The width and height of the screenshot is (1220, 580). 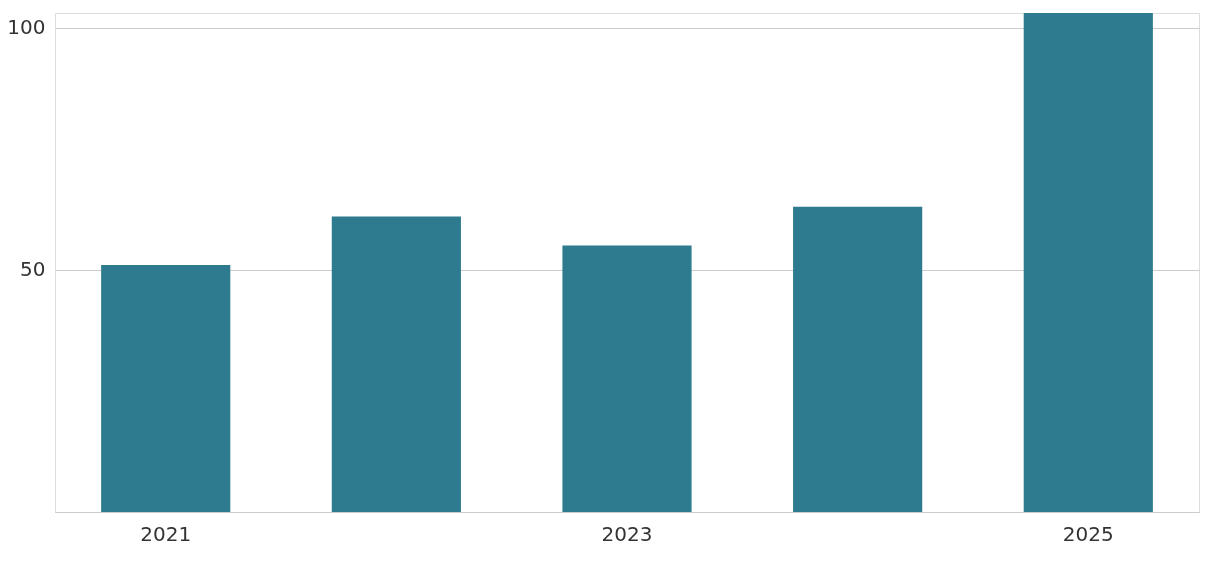 I want to click on y-tick-label: 50, so click(x=33, y=269).